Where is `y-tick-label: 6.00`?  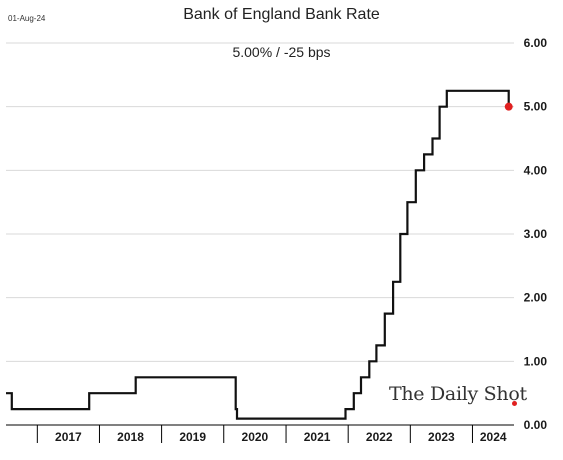 y-tick-label: 6.00 is located at coordinates (536, 43).